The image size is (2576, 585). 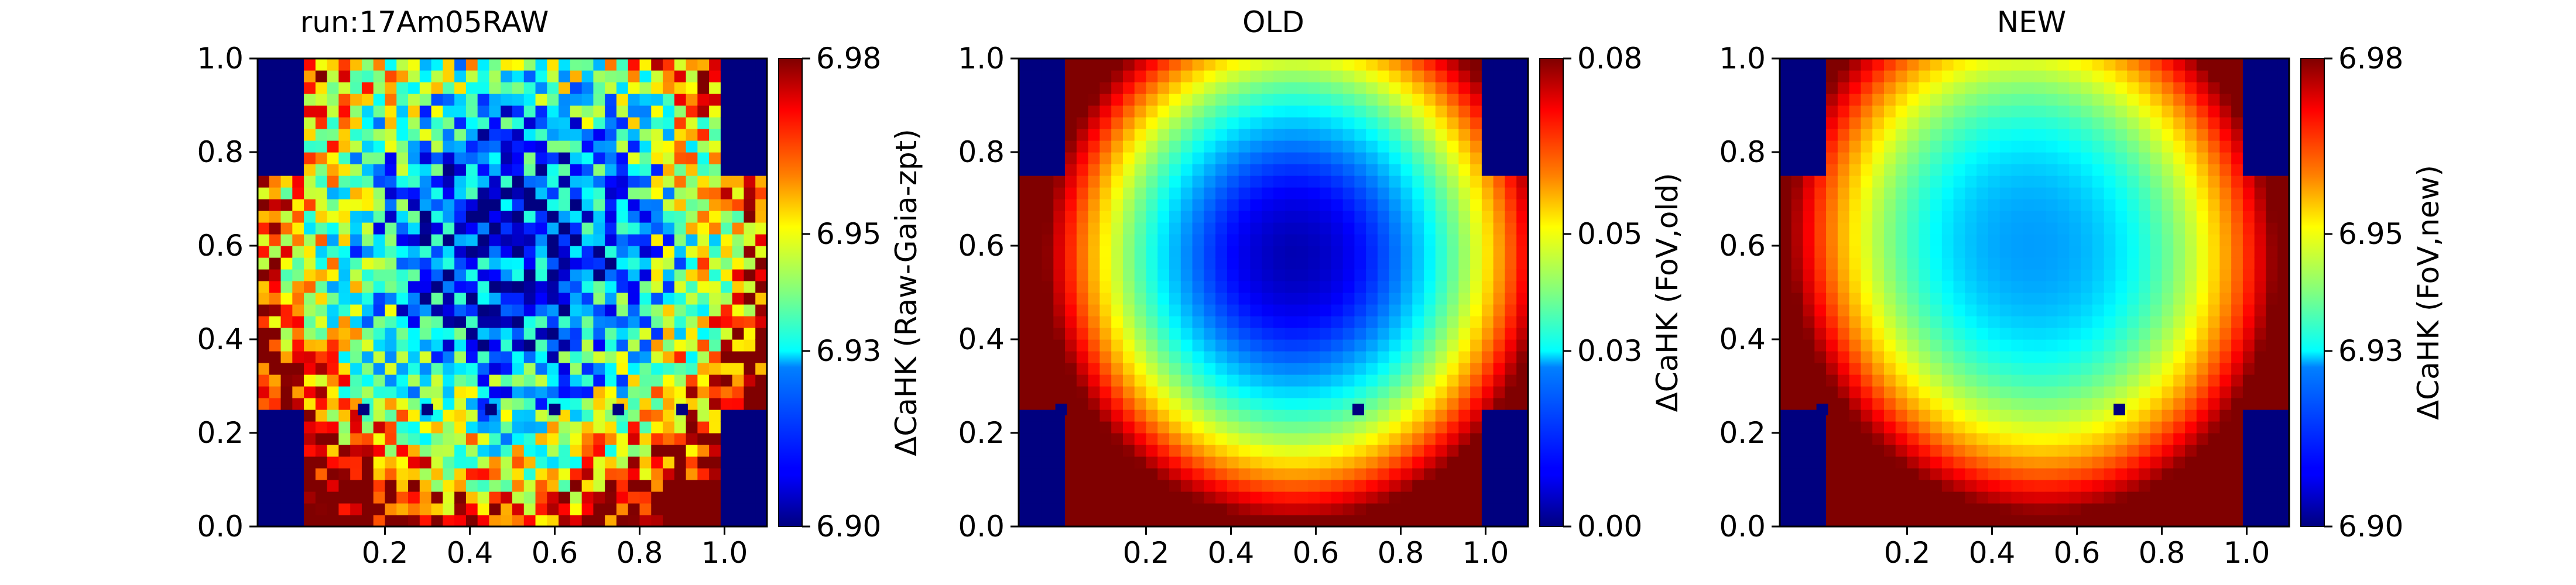 What do you see at coordinates (220, 152) in the screenshot?
I see `y-tick-label: 0.8` at bounding box center [220, 152].